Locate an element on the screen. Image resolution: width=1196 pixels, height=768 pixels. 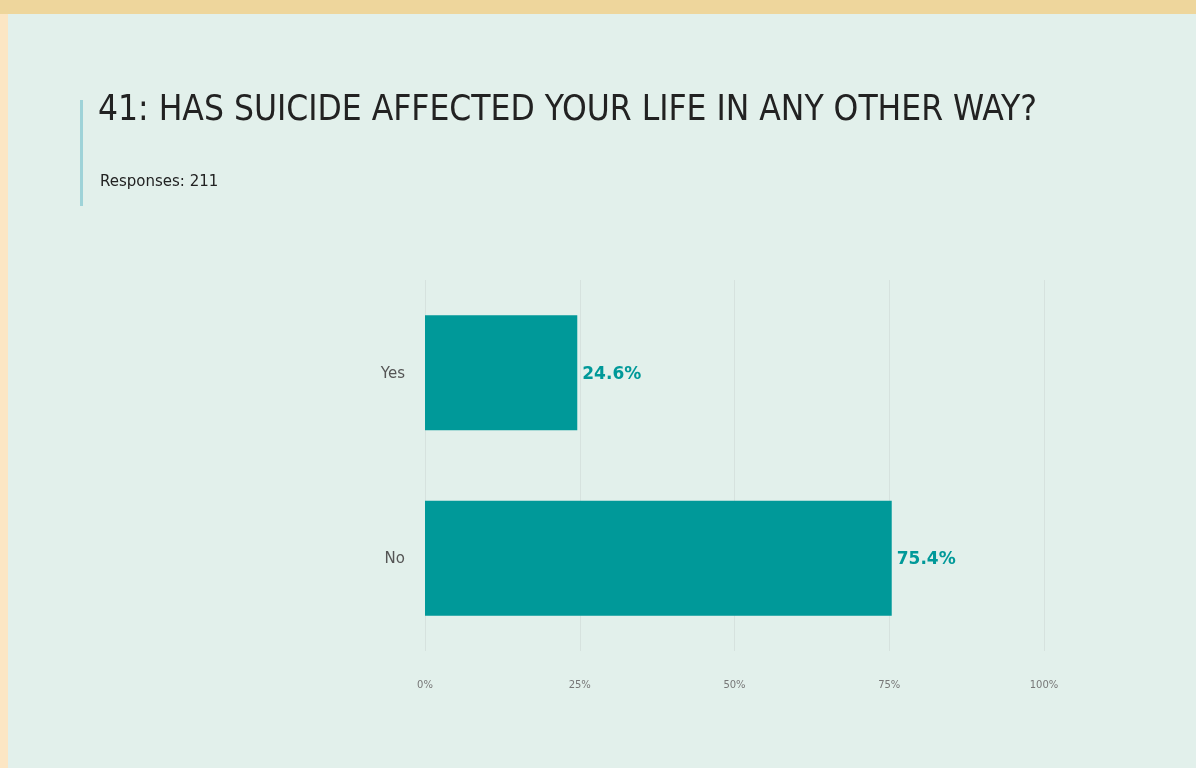
chart-title: 41: HAS SUICIDE AFFECTED YOUR LIFE IN ANY OTHER WAY? is located at coordinates (568, 108).